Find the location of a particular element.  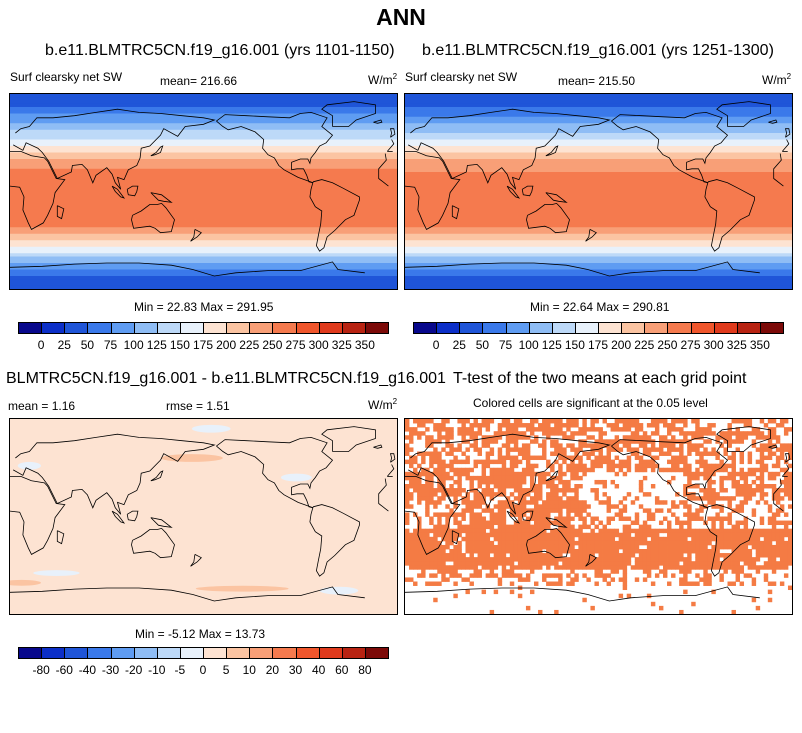

colorbar-box is located at coordinates (376, 653).